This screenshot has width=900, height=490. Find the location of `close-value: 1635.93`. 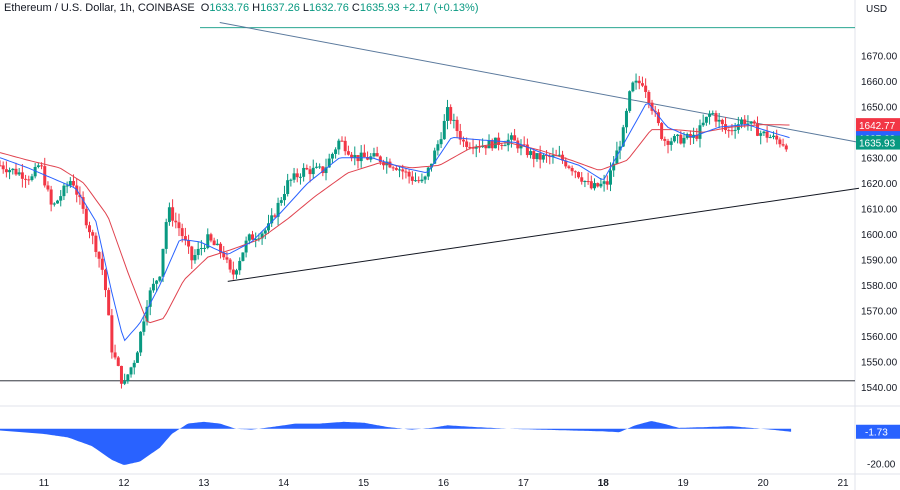

close-value: 1635.93 is located at coordinates (379, 8).